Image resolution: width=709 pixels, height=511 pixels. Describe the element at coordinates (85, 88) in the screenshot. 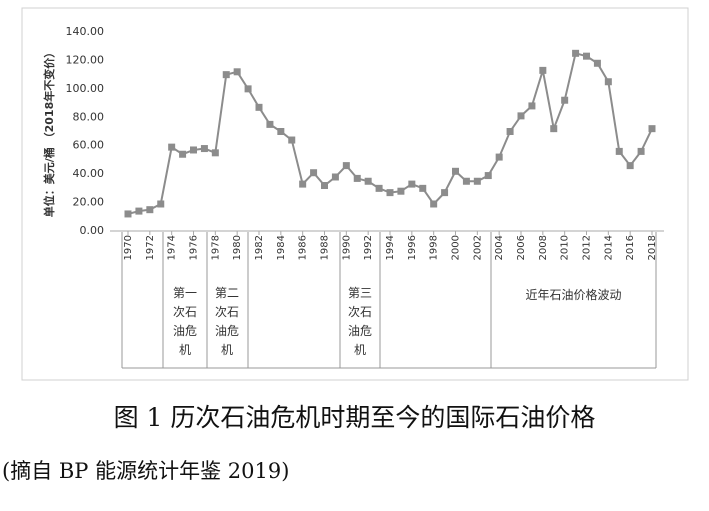

I see `y-tick-label: 100.00` at that location.